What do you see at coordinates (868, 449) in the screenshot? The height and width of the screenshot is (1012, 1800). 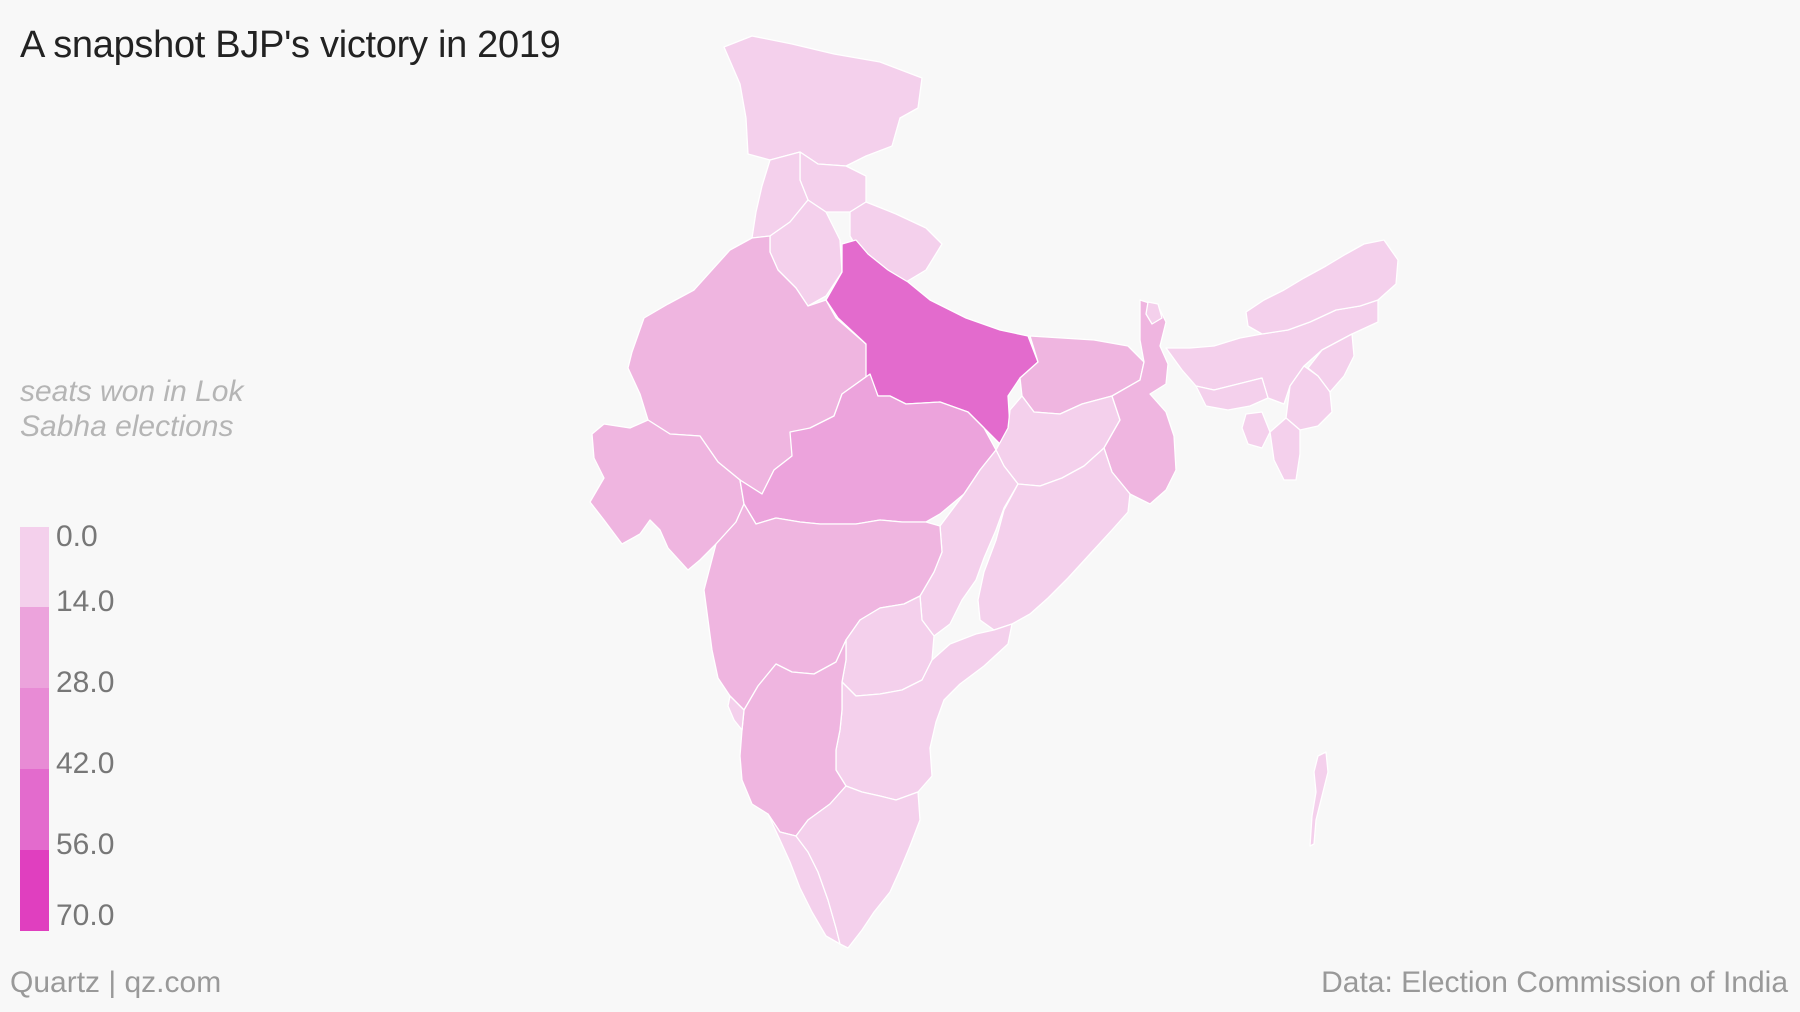 I see `region-madhya-pradesh` at bounding box center [868, 449].